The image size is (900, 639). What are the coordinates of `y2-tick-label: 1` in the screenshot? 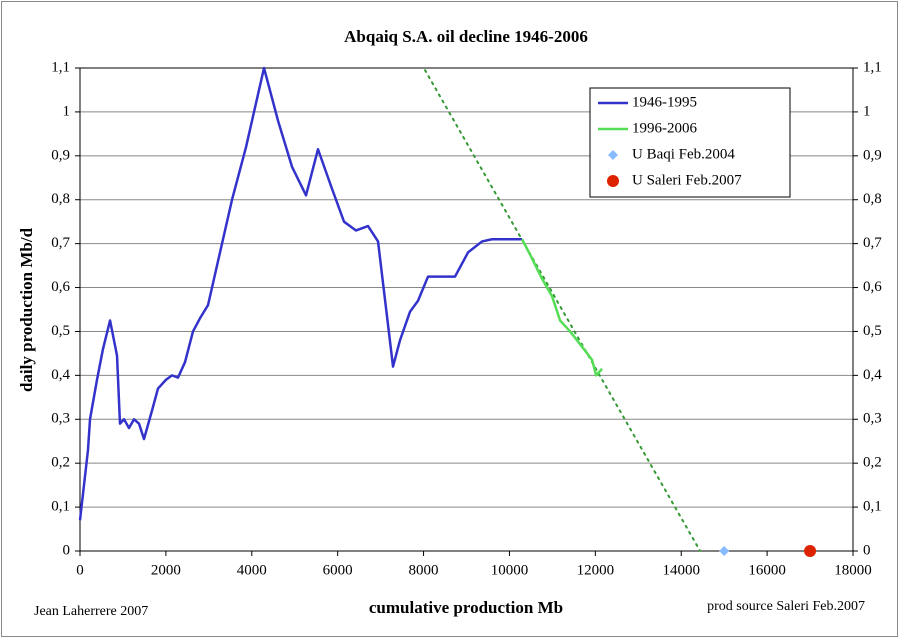 It's located at (867, 111).